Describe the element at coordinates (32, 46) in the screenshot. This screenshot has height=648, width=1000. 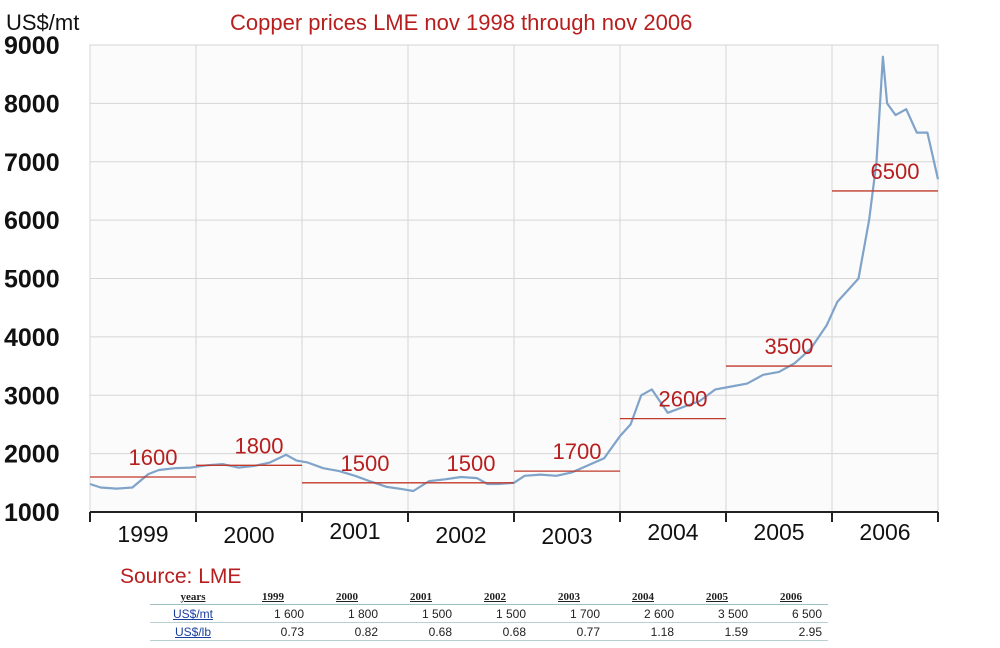
I see `y-tick-label: 9000` at that location.